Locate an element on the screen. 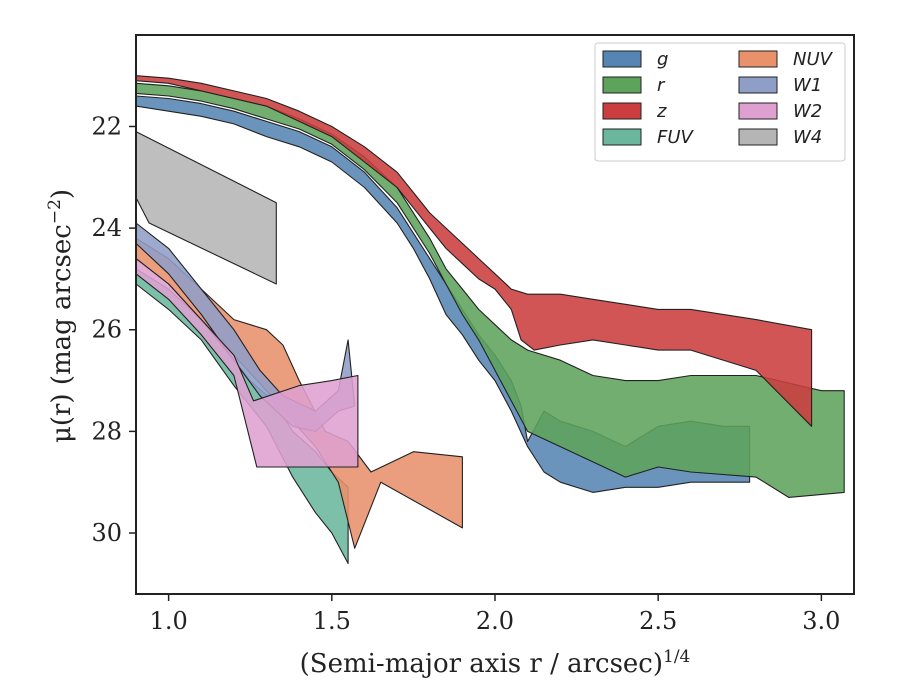  y-axis-ticks: 22 24 26 28 30 is located at coordinates (113, 329).